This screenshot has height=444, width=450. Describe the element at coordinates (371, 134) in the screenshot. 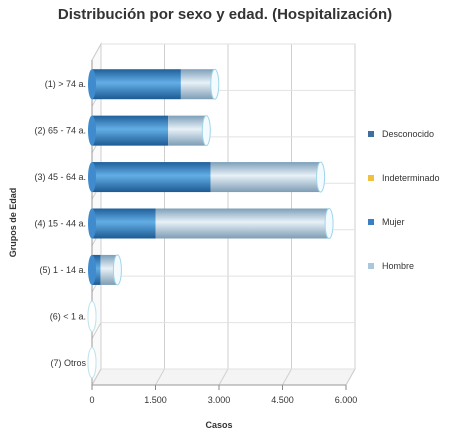

I see `legend-swatch-desconocido` at that location.